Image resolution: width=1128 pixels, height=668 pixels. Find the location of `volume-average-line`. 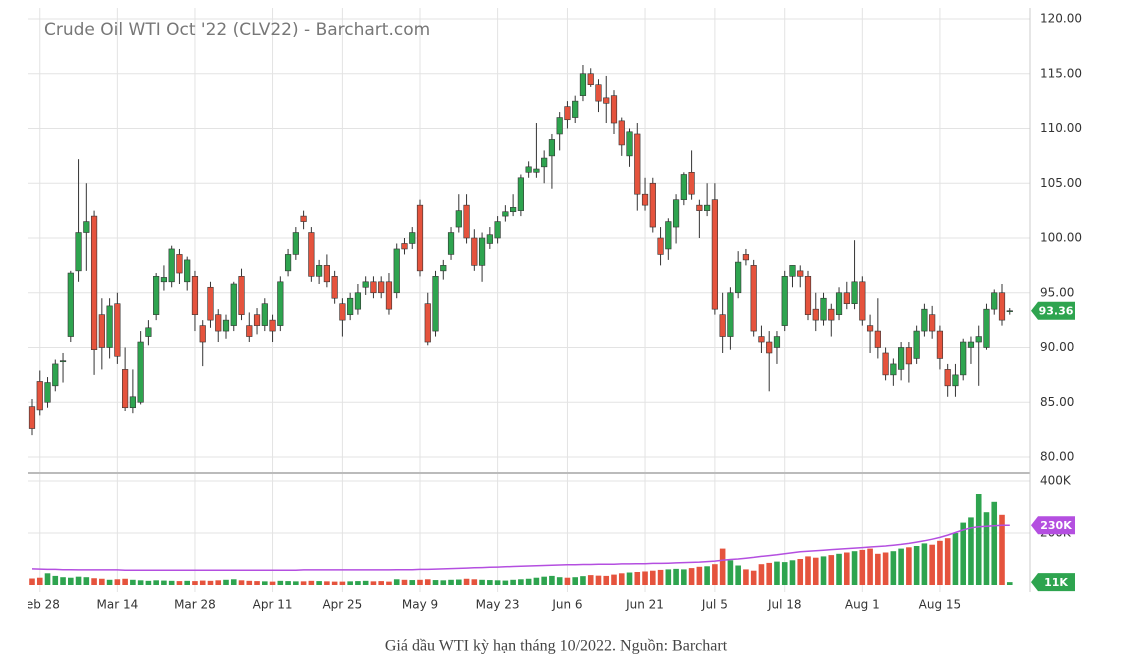

volume-average-line is located at coordinates (520, 547).